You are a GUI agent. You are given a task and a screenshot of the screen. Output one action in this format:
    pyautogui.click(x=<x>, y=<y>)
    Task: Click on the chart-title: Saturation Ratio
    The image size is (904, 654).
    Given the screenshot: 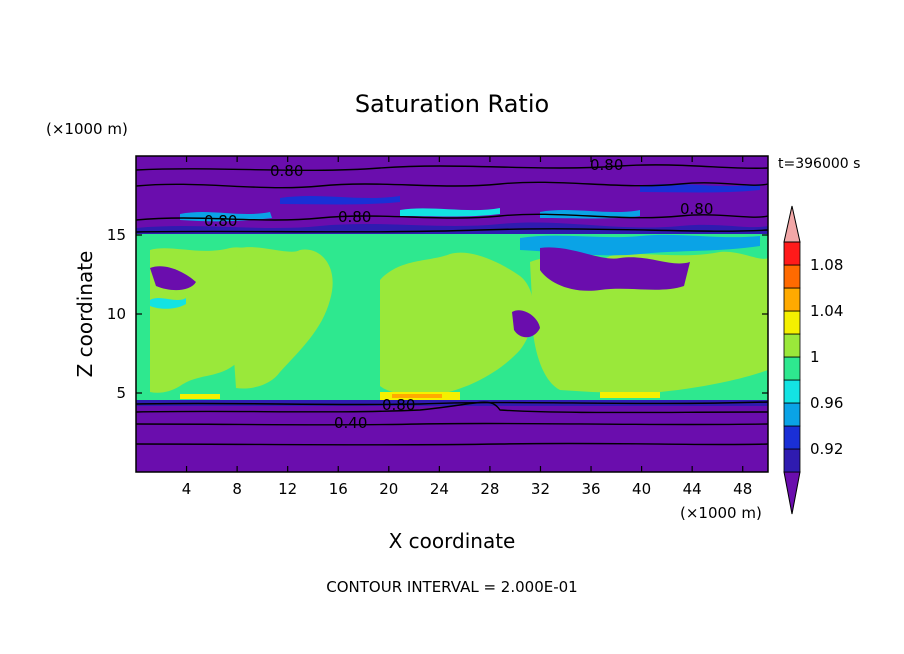 What is the action you would take?
    pyautogui.click(x=452, y=104)
    